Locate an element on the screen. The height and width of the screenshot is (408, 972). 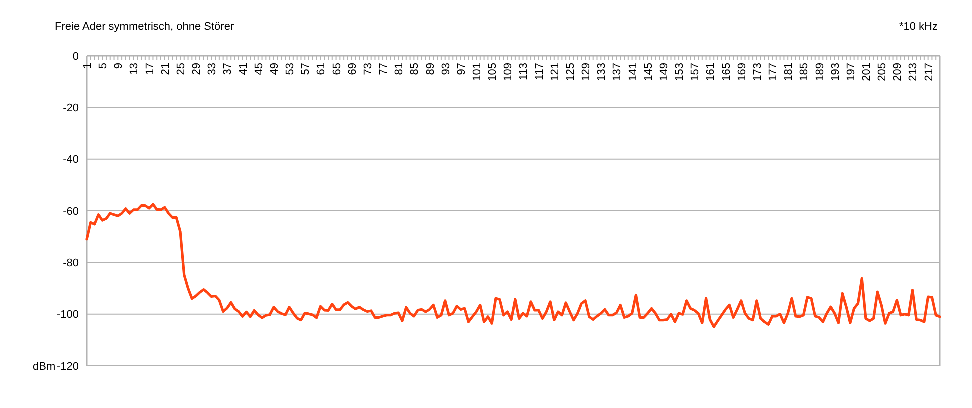
x-tick-label: 1 is located at coordinates (88, 66).